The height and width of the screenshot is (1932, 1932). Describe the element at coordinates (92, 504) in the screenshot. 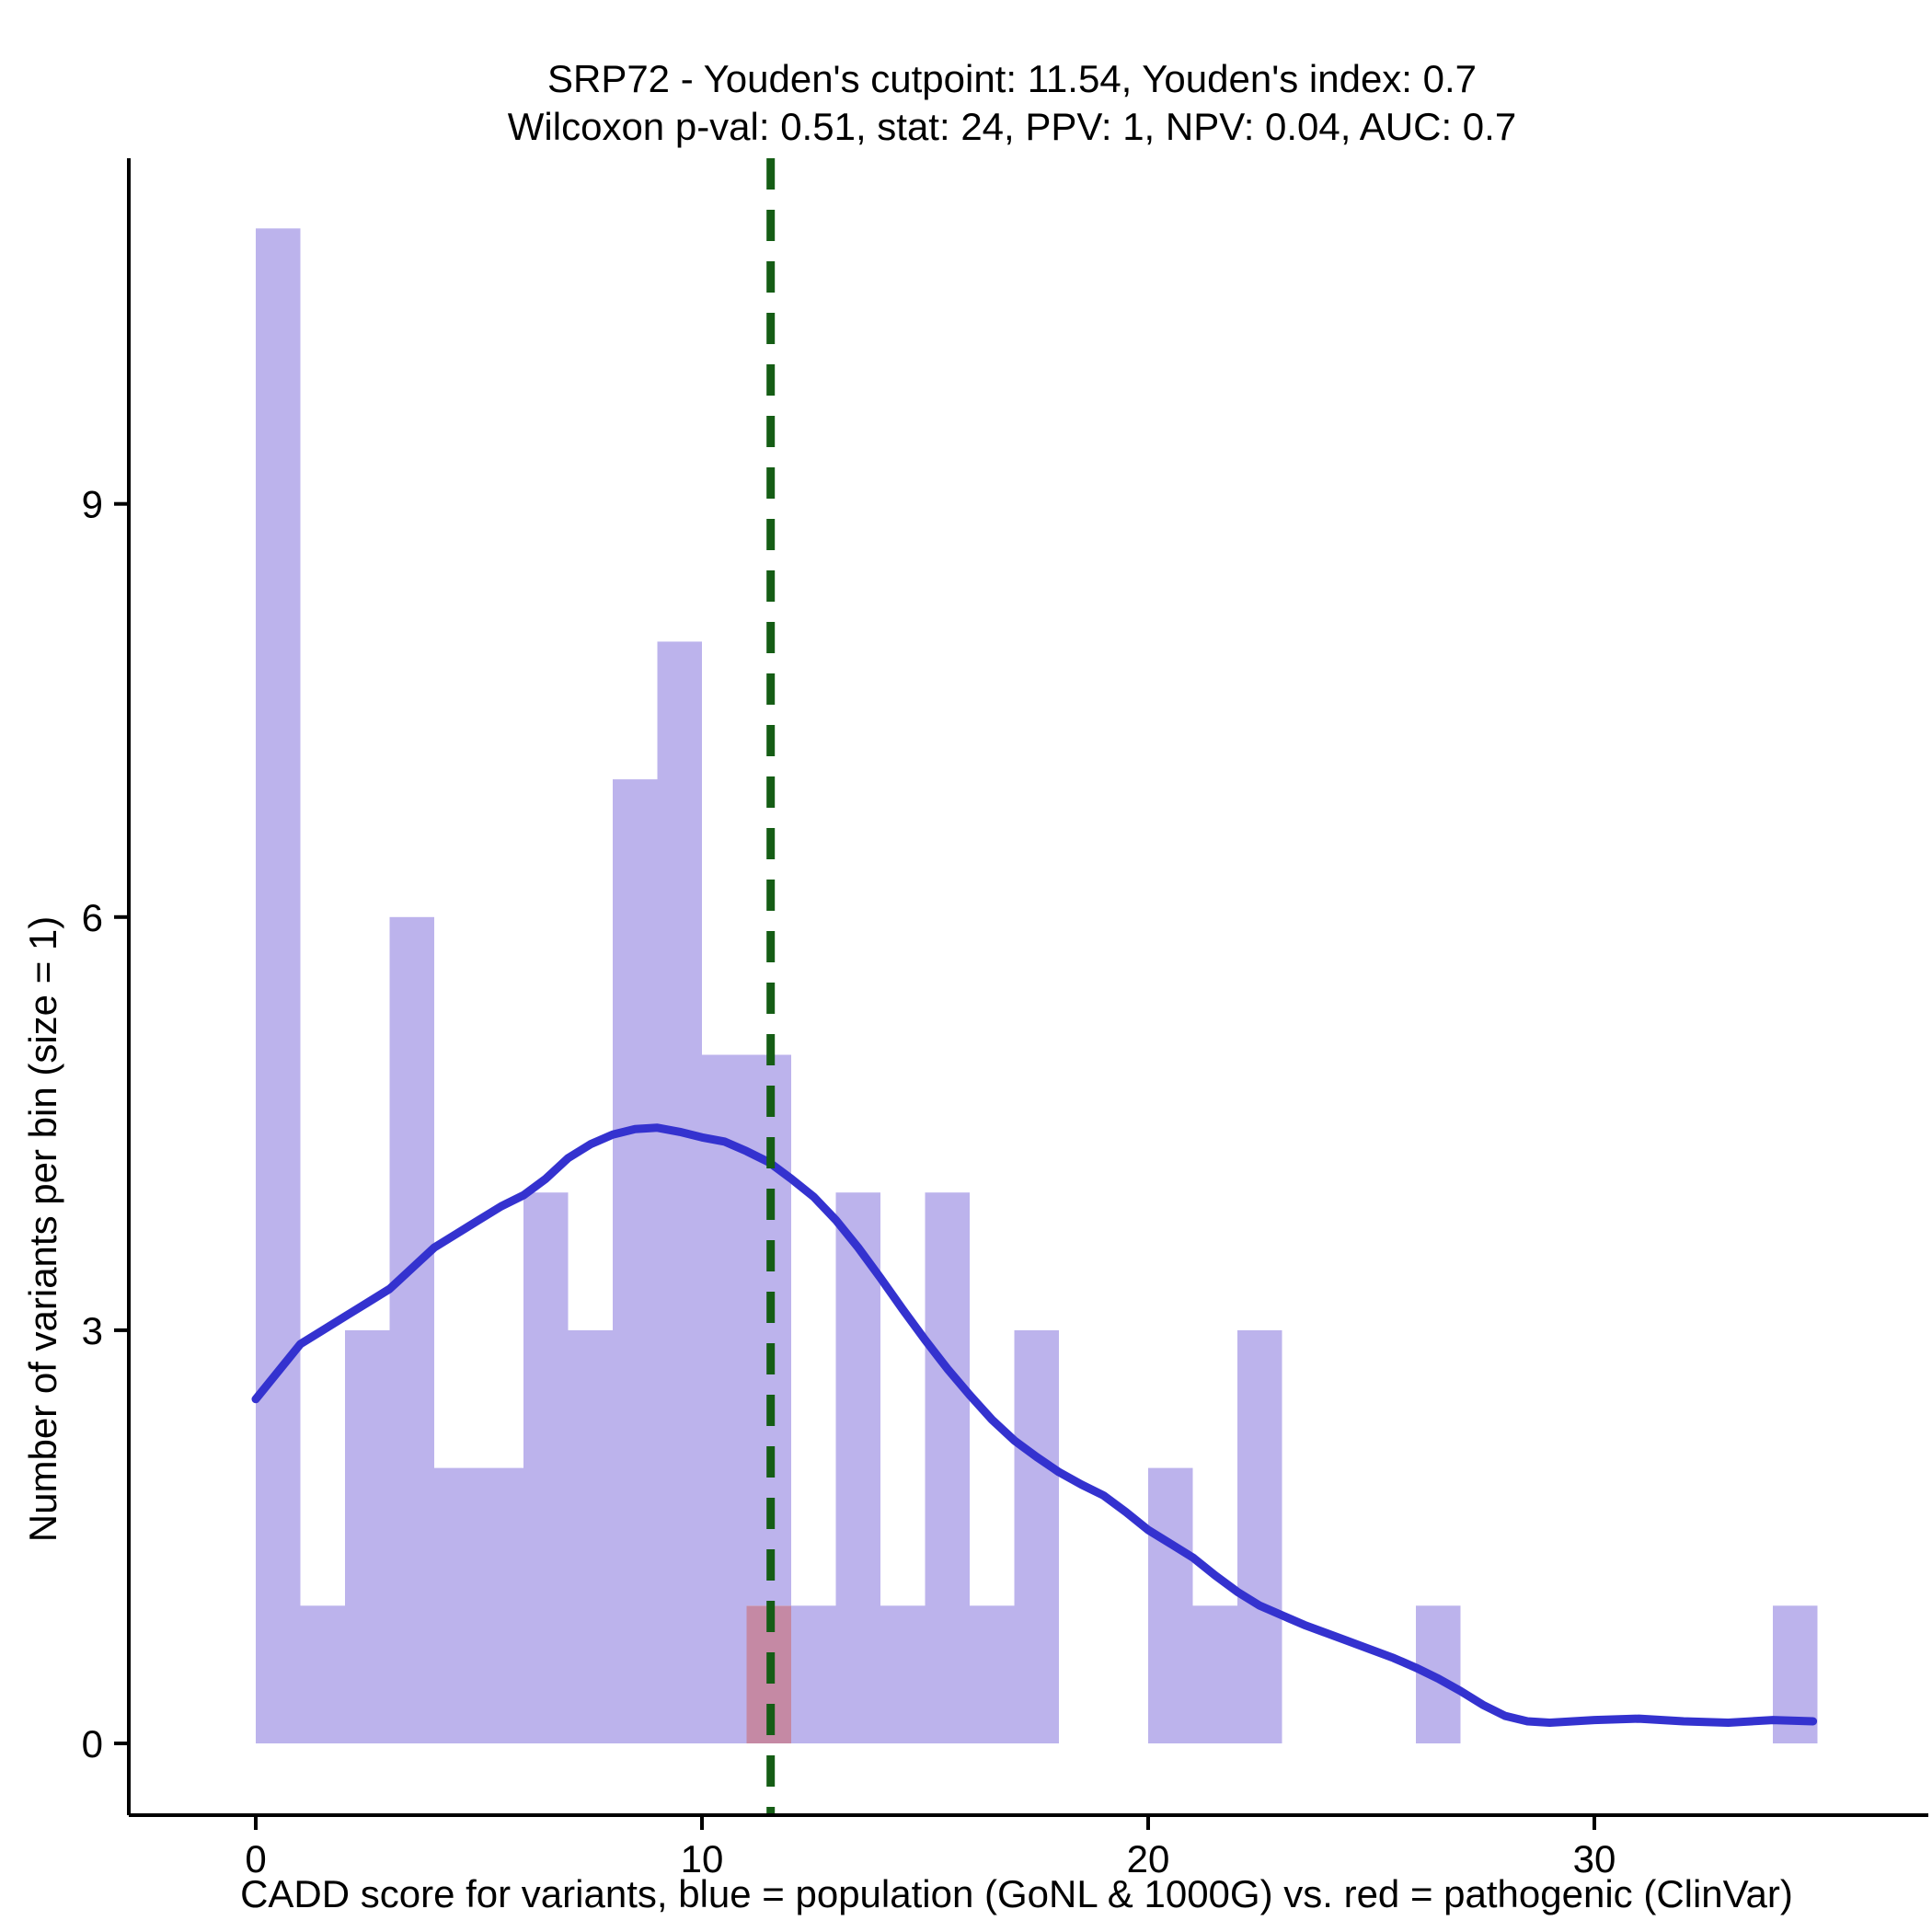

I see `y-tick-label: 9` at that location.